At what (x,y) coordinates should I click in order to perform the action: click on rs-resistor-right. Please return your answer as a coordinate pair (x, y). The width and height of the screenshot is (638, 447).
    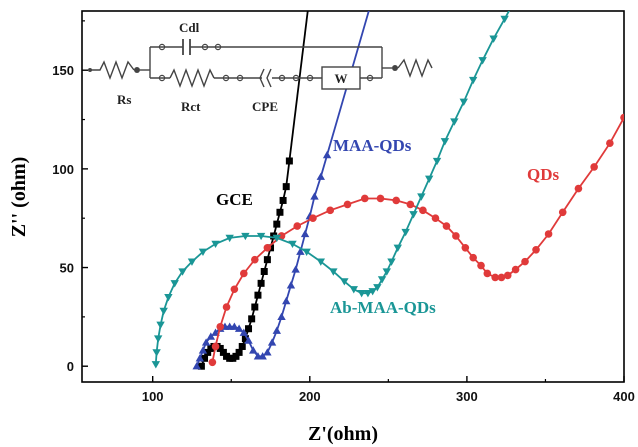
    Looking at the image, I should click on (415, 68).